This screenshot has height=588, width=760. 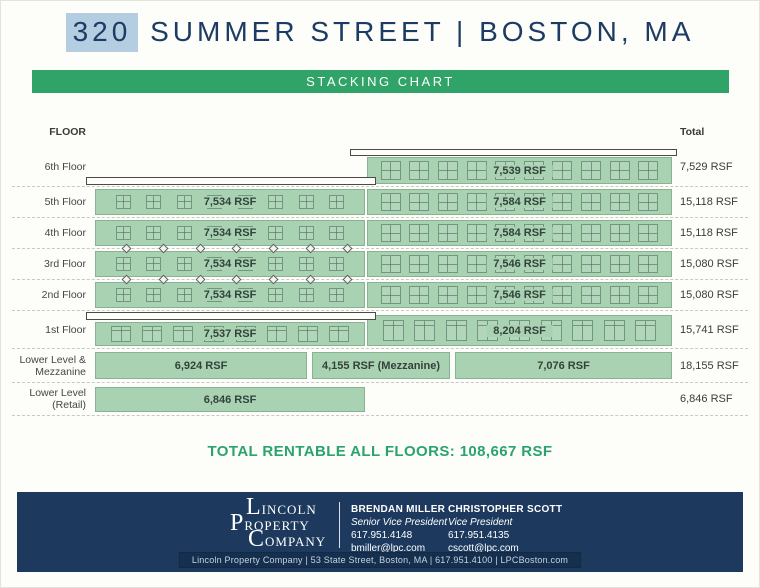 What do you see at coordinates (709, 233) in the screenshot?
I see `row-total-value: 15,118 RSF` at bounding box center [709, 233].